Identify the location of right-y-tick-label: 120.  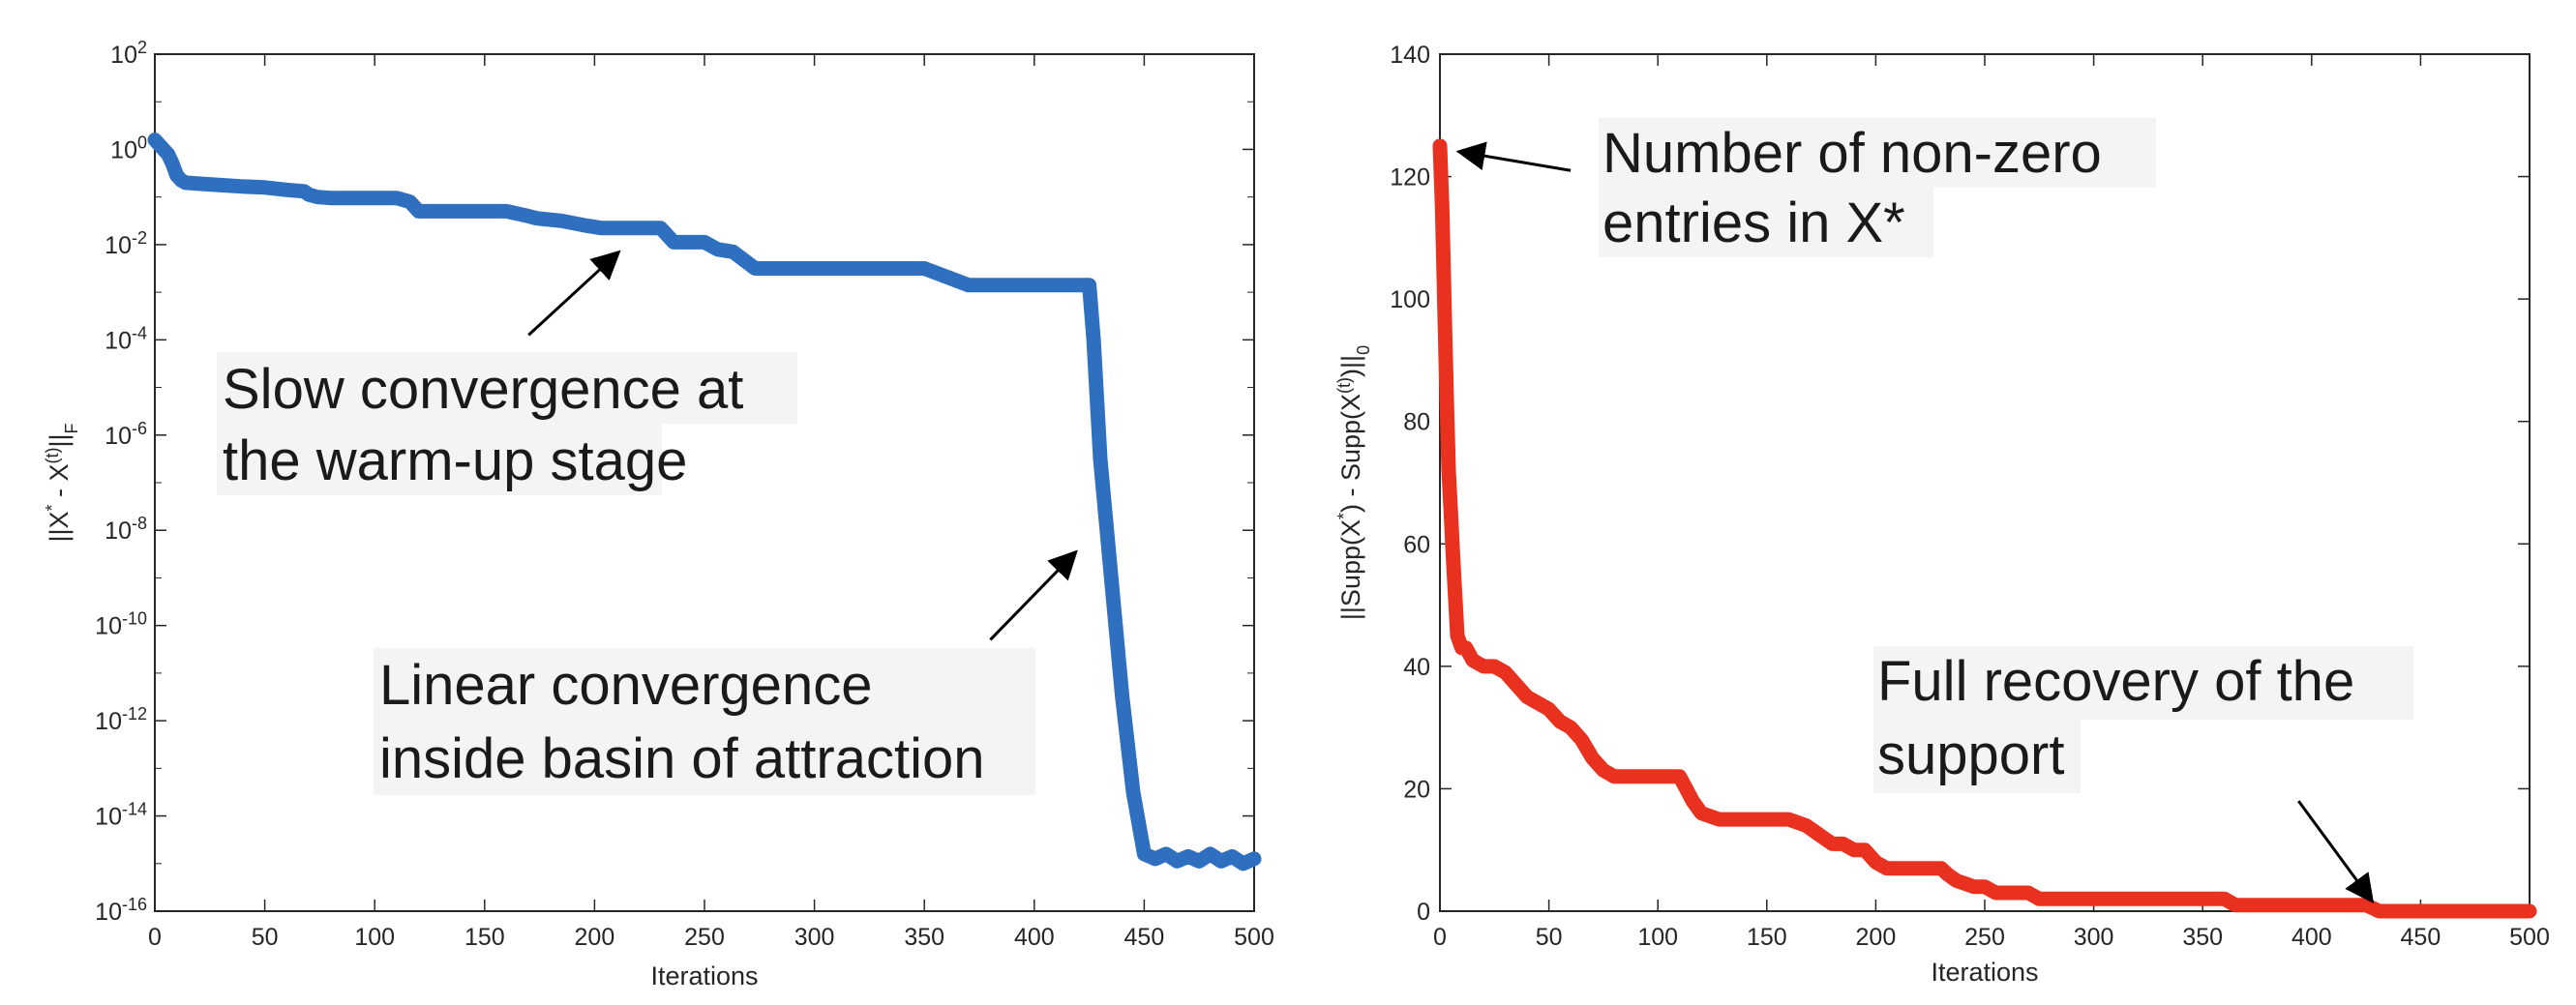
(1410, 178).